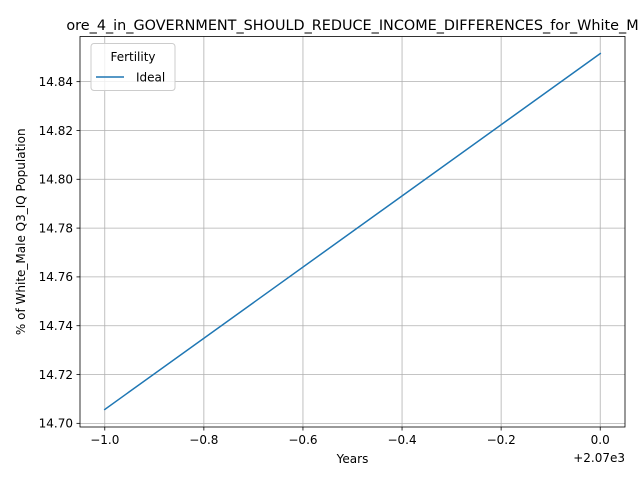 This screenshot has height=480, width=640. Describe the element at coordinates (56, 277) in the screenshot. I see `y-tick-label: 14.76` at that location.